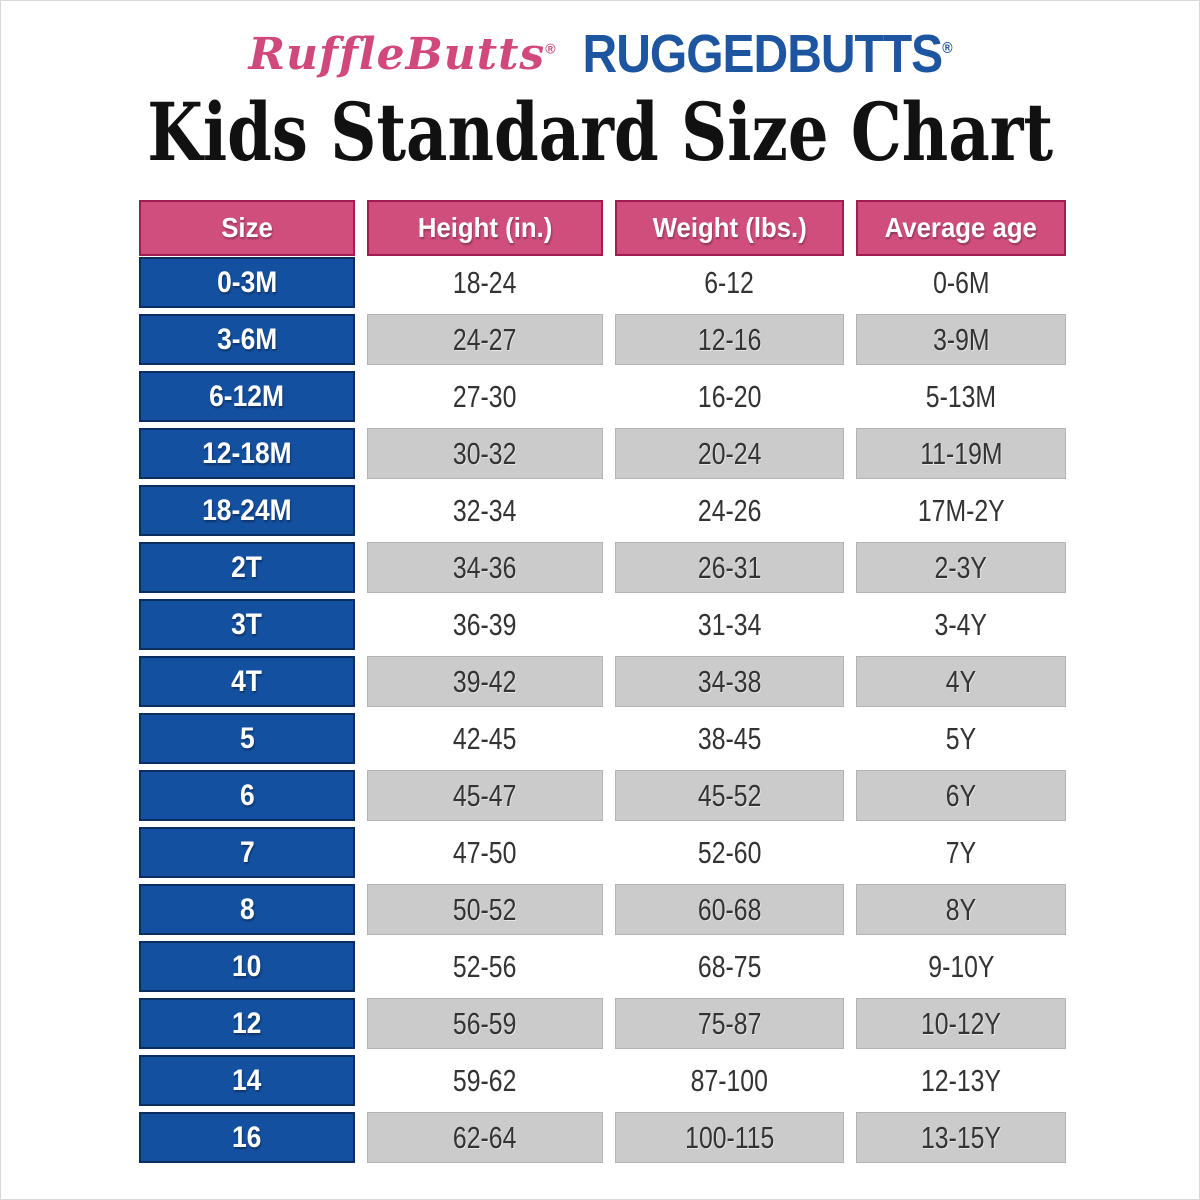 Image resolution: width=1200 pixels, height=1200 pixels. What do you see at coordinates (485, 738) in the screenshot?
I see `height-cell: 42-45` at bounding box center [485, 738].